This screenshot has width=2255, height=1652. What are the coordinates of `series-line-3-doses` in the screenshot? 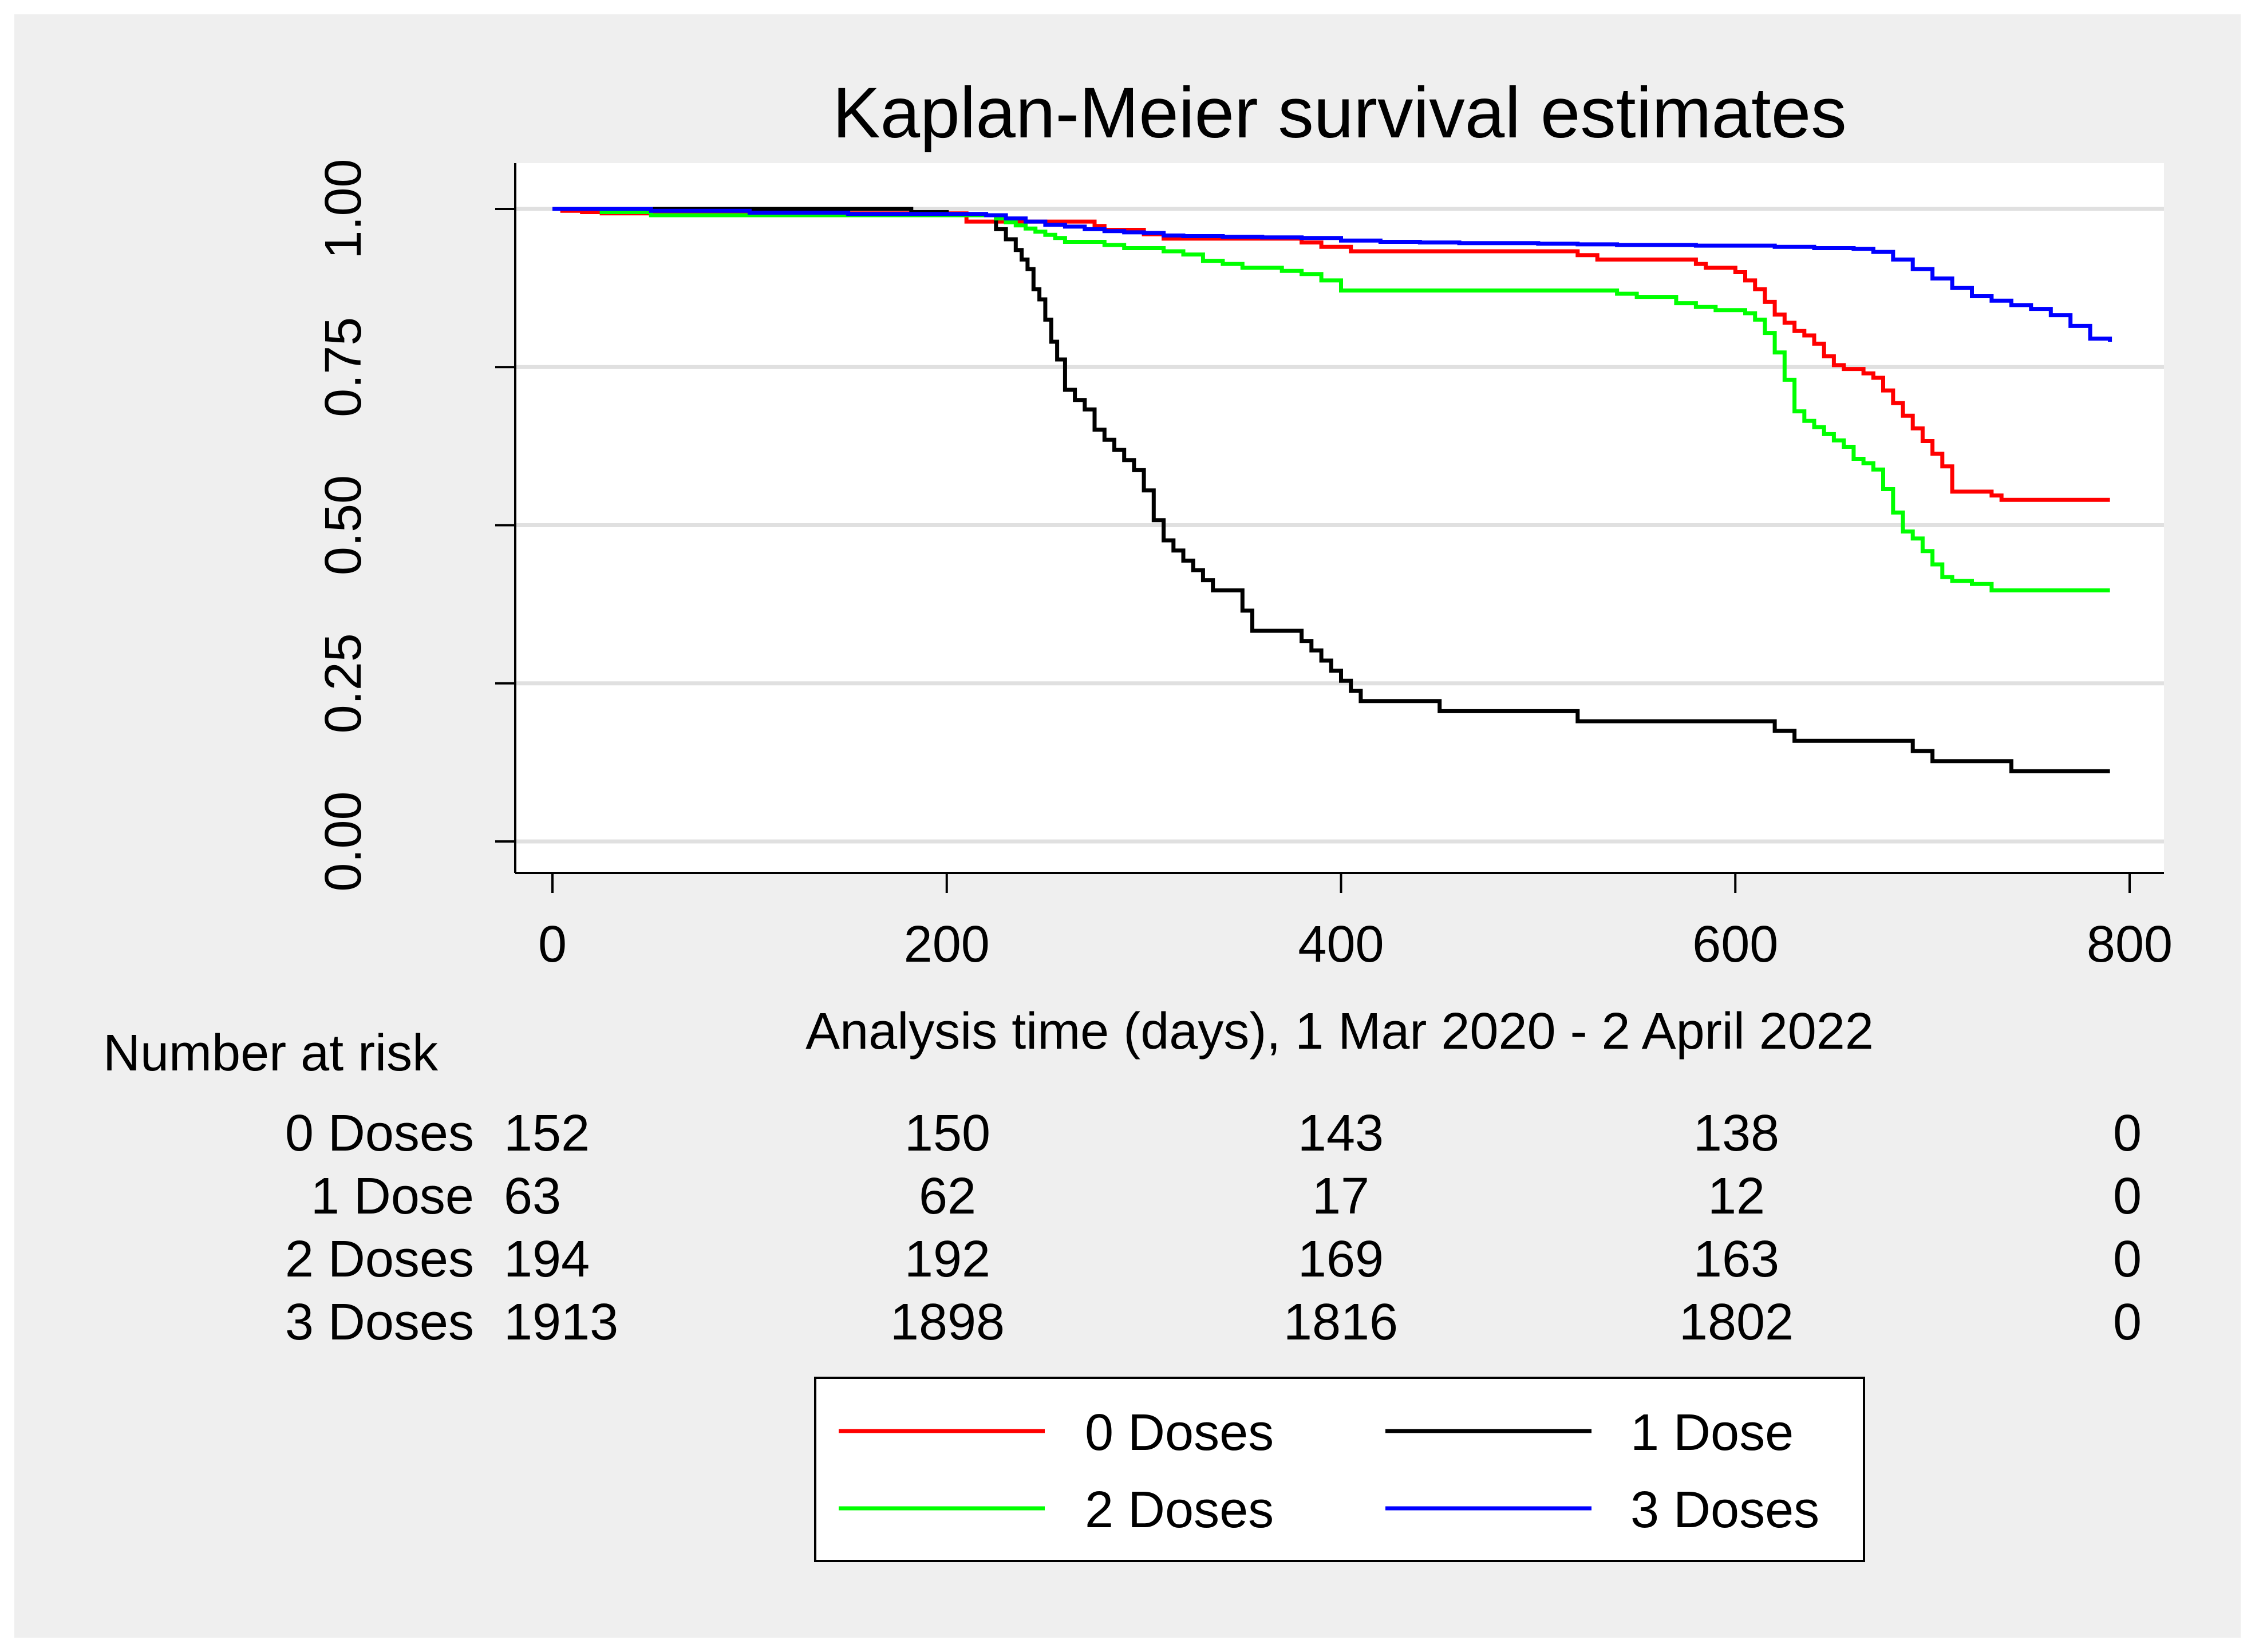 It's located at (1332, 274).